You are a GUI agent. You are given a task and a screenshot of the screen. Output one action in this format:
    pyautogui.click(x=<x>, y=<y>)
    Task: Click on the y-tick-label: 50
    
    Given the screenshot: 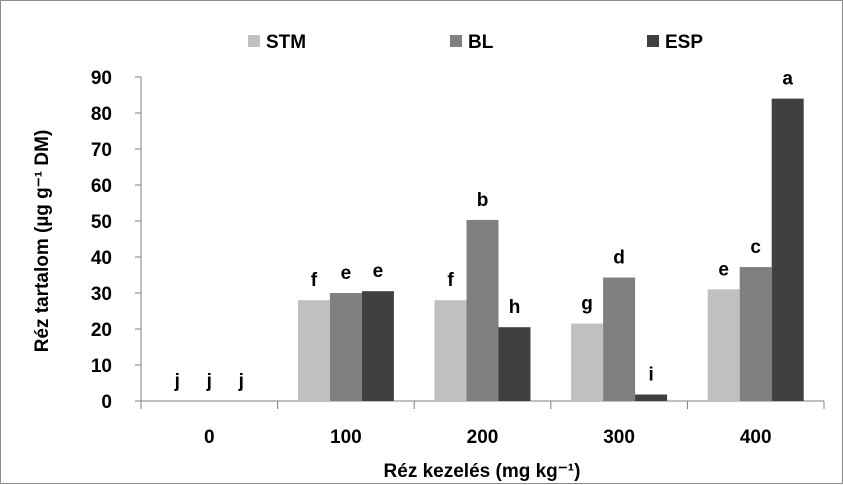 What is the action you would take?
    pyautogui.click(x=101, y=222)
    